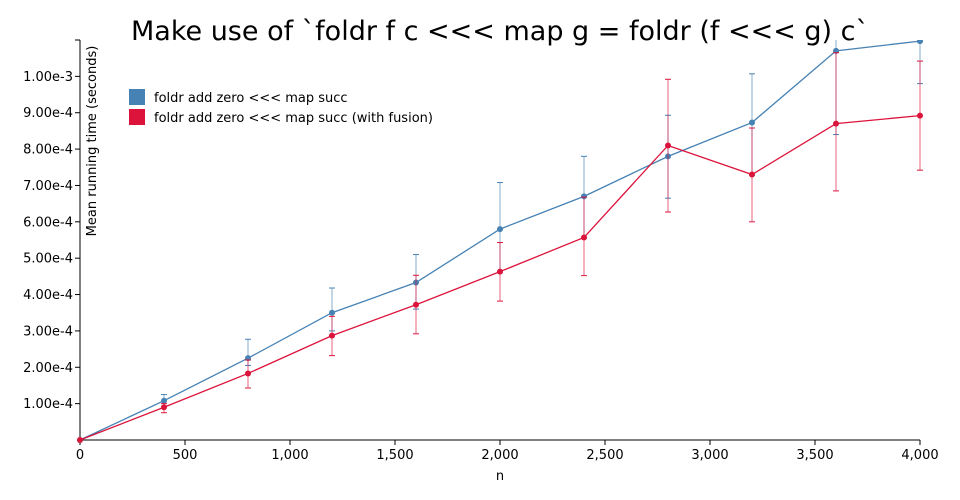 The image size is (960, 500). I want to click on y-tick-label: 8.00e-4, so click(48, 150).